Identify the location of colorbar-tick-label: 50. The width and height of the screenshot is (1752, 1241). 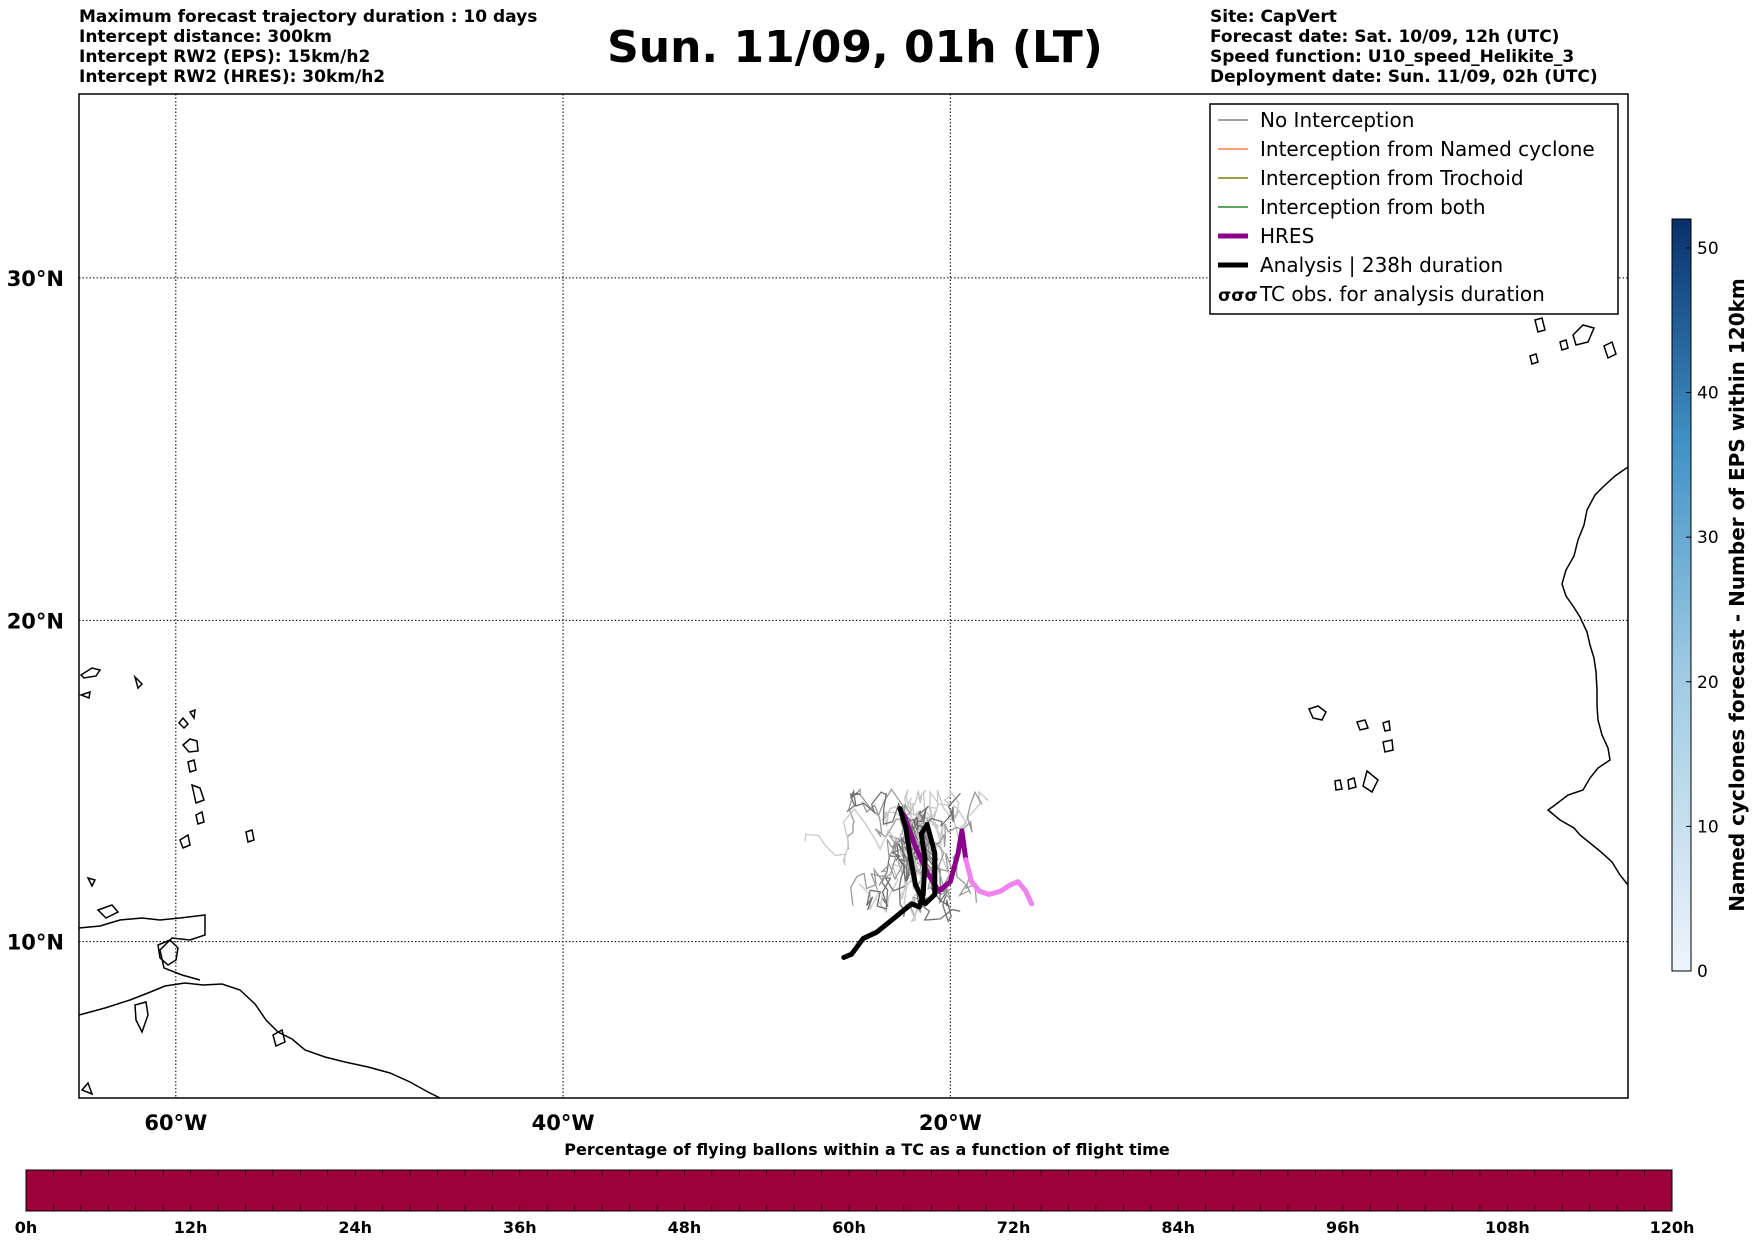
(1708, 249).